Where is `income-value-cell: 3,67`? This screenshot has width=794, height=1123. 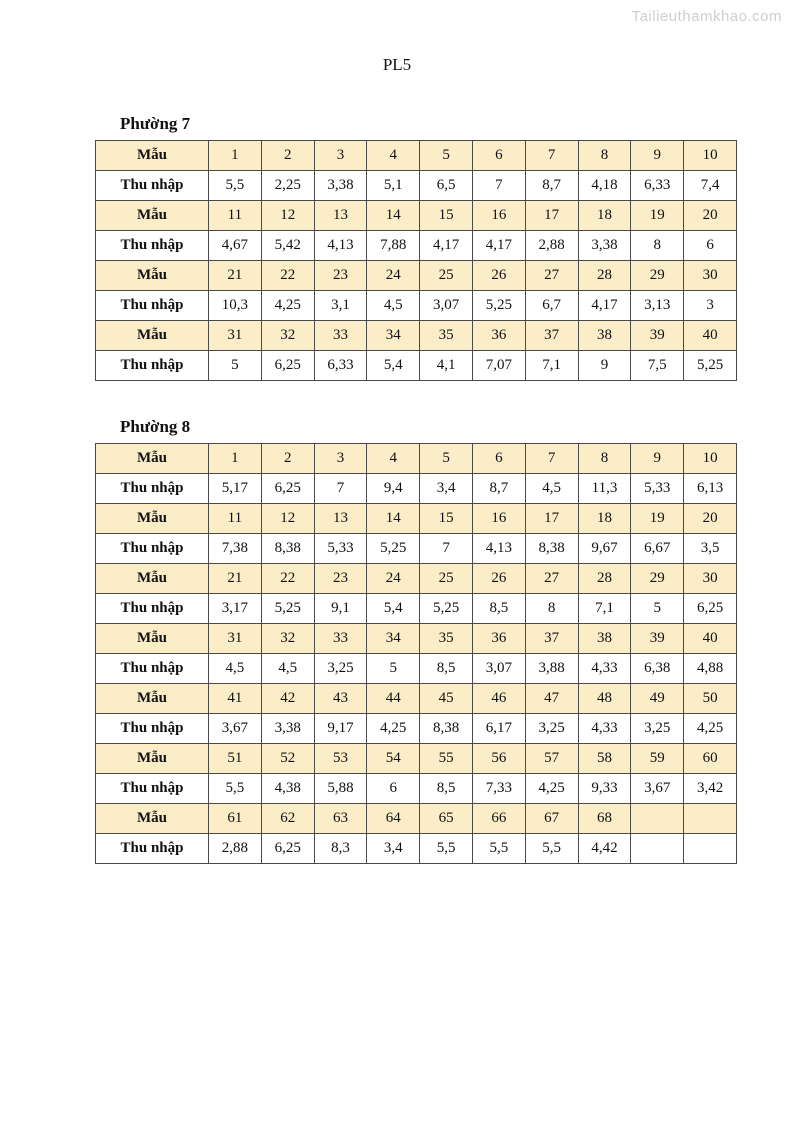 income-value-cell: 3,67 is located at coordinates (657, 788).